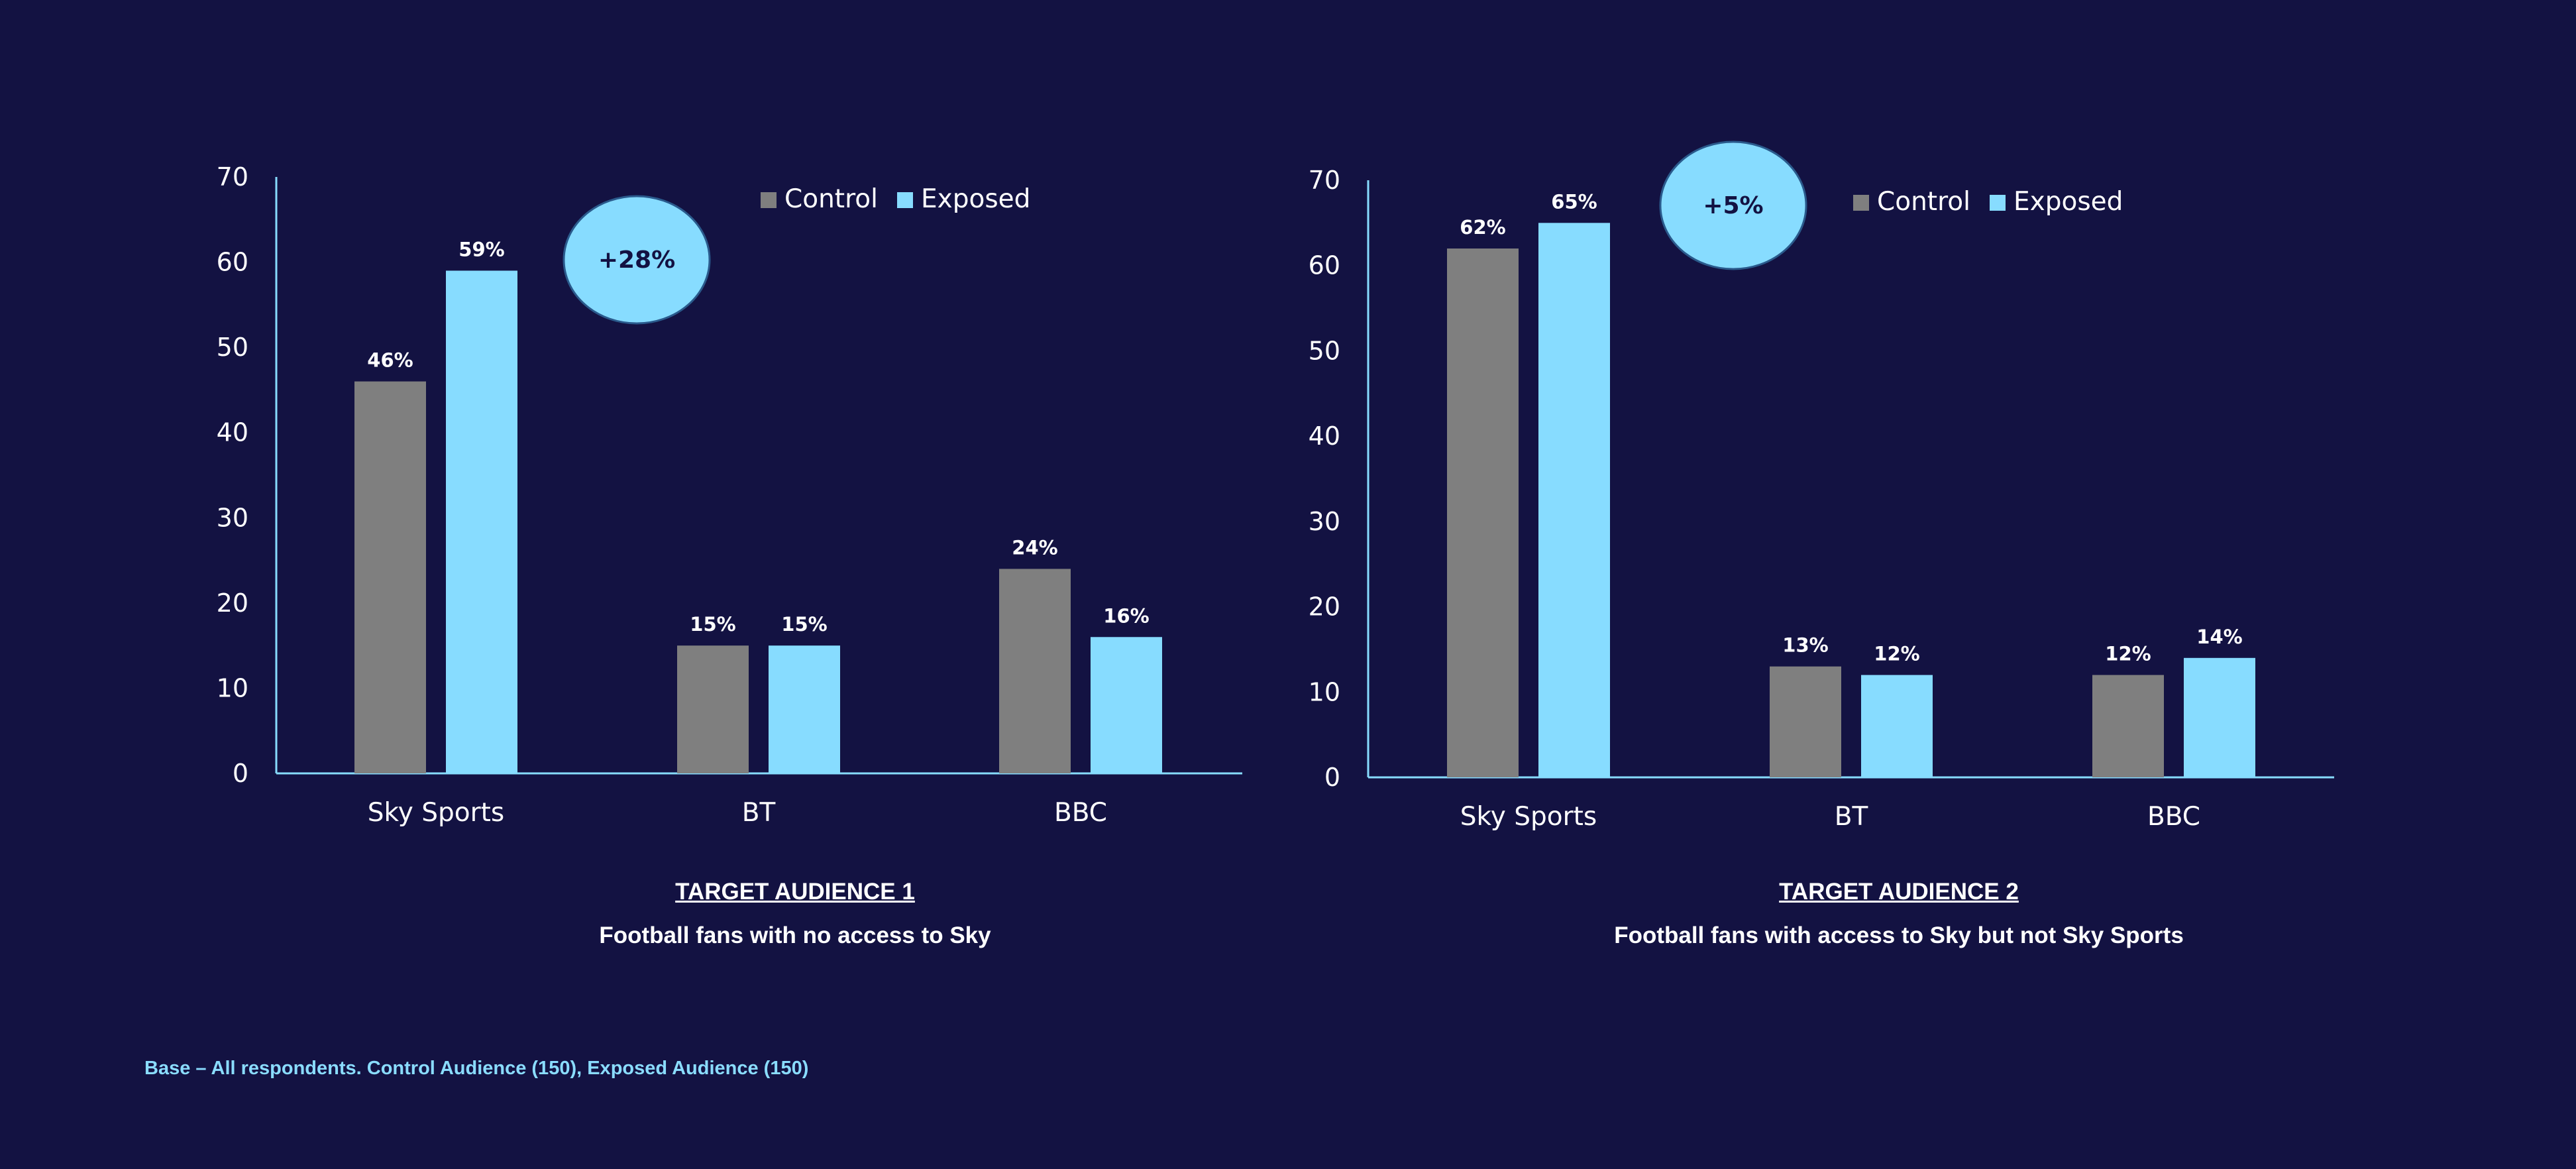  I want to click on uplift-label: +28%, so click(636, 260).